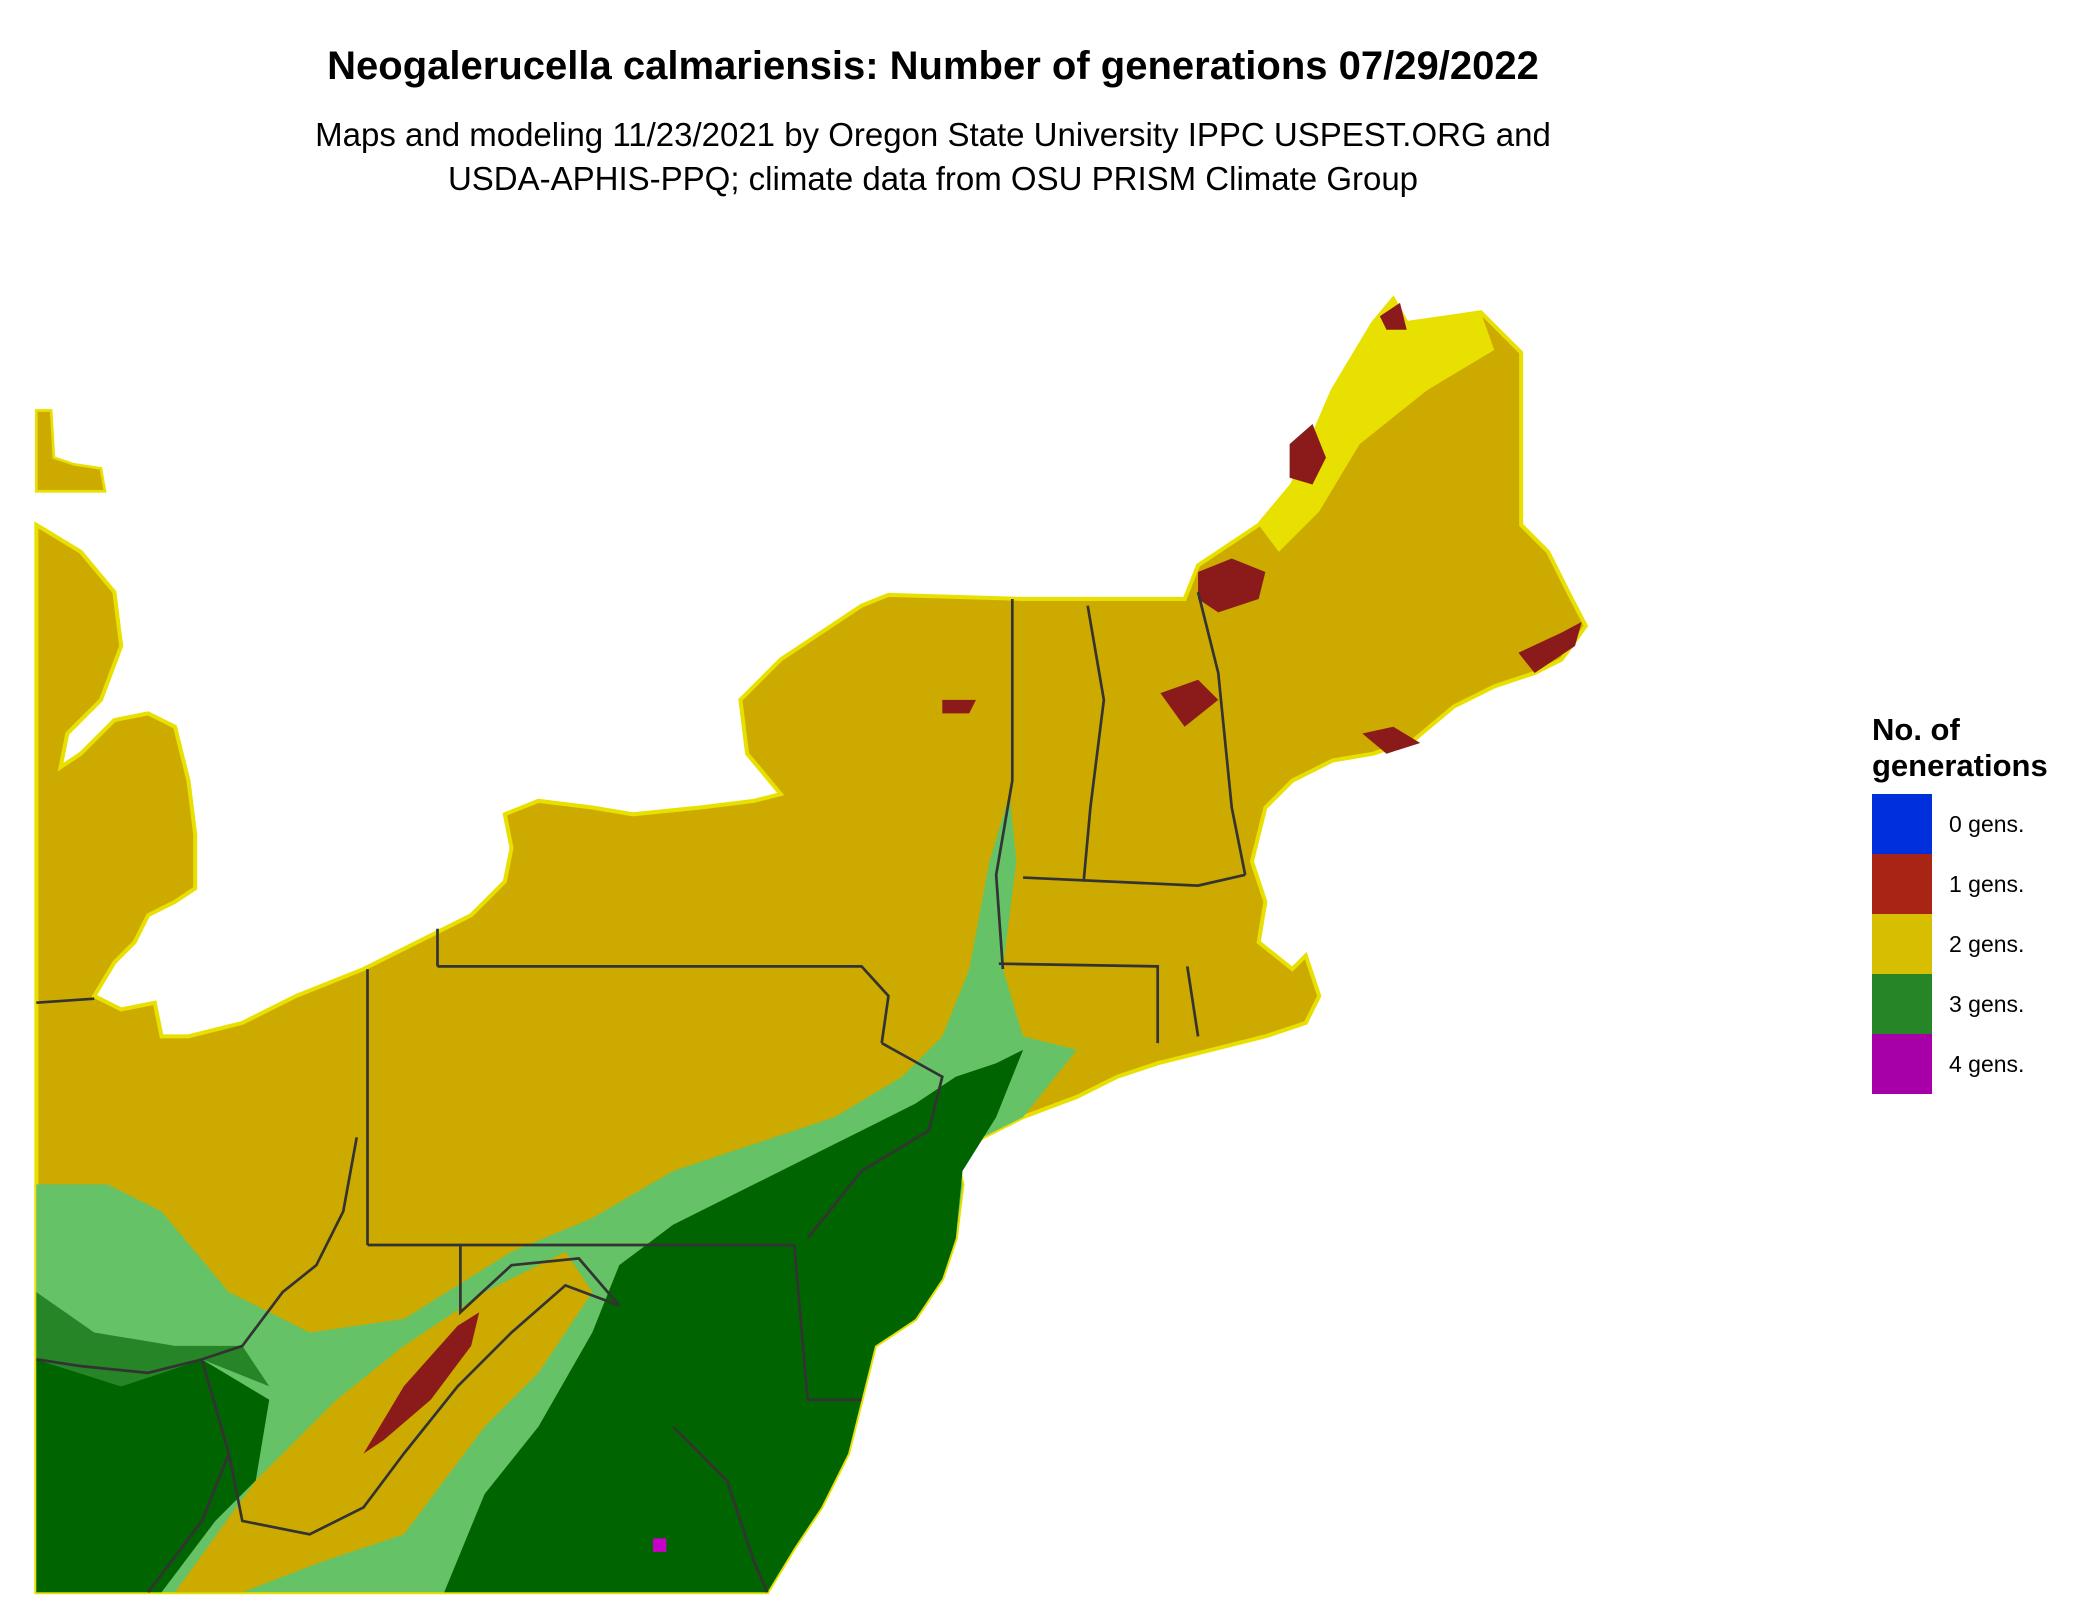 The image size is (2100, 1603). What do you see at coordinates (71, 451) in the screenshot?
I see `upper-michigan-land` at bounding box center [71, 451].